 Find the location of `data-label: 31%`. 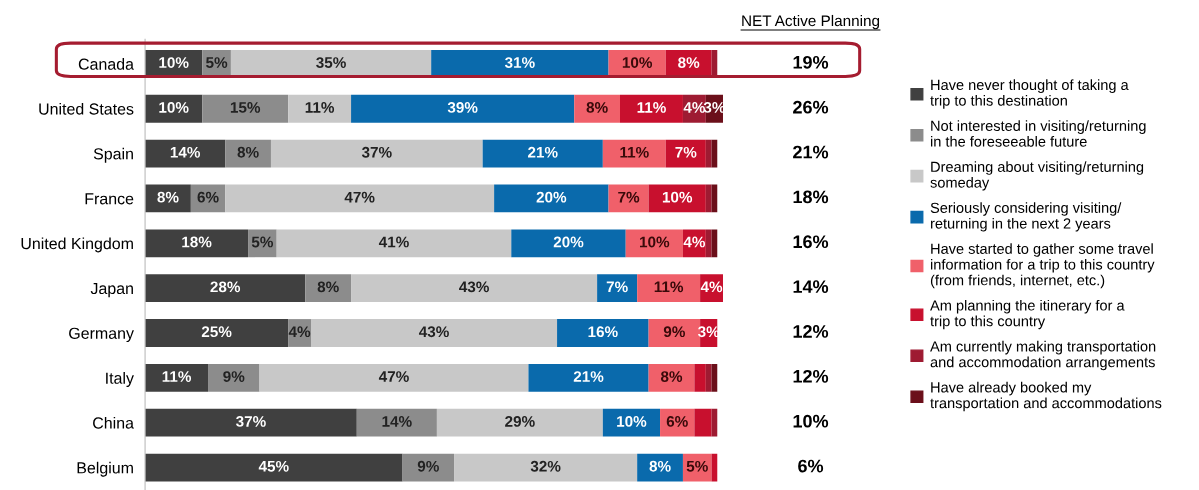

data-label: 31% is located at coordinates (519, 62).